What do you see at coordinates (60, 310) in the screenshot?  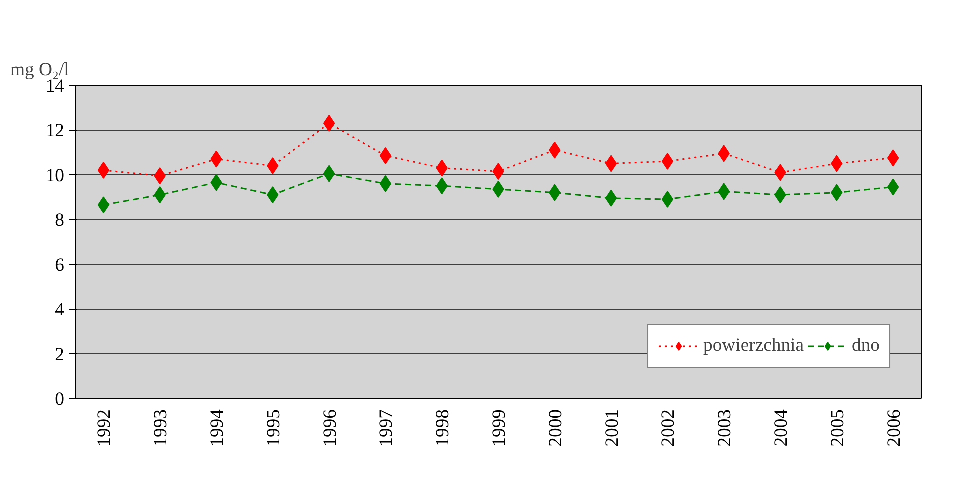 I see `y-tick-label: 4` at bounding box center [60, 310].